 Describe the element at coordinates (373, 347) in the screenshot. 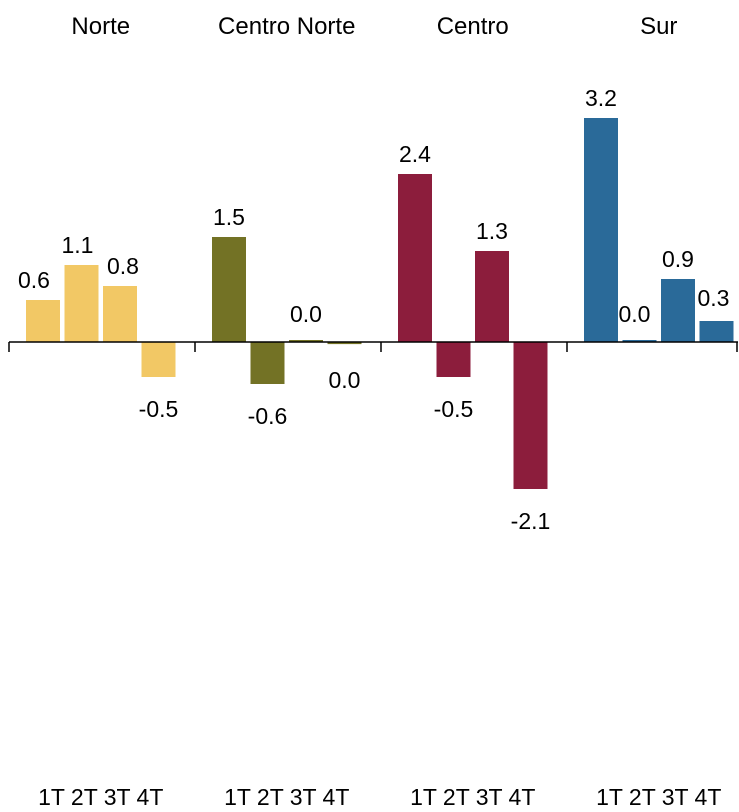

I see `x-axis` at that location.